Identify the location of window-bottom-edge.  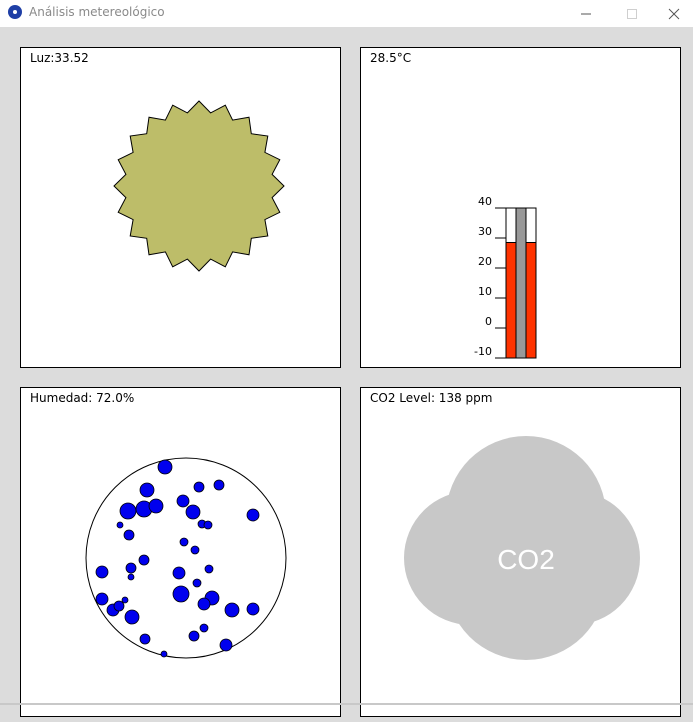
(346, 704).